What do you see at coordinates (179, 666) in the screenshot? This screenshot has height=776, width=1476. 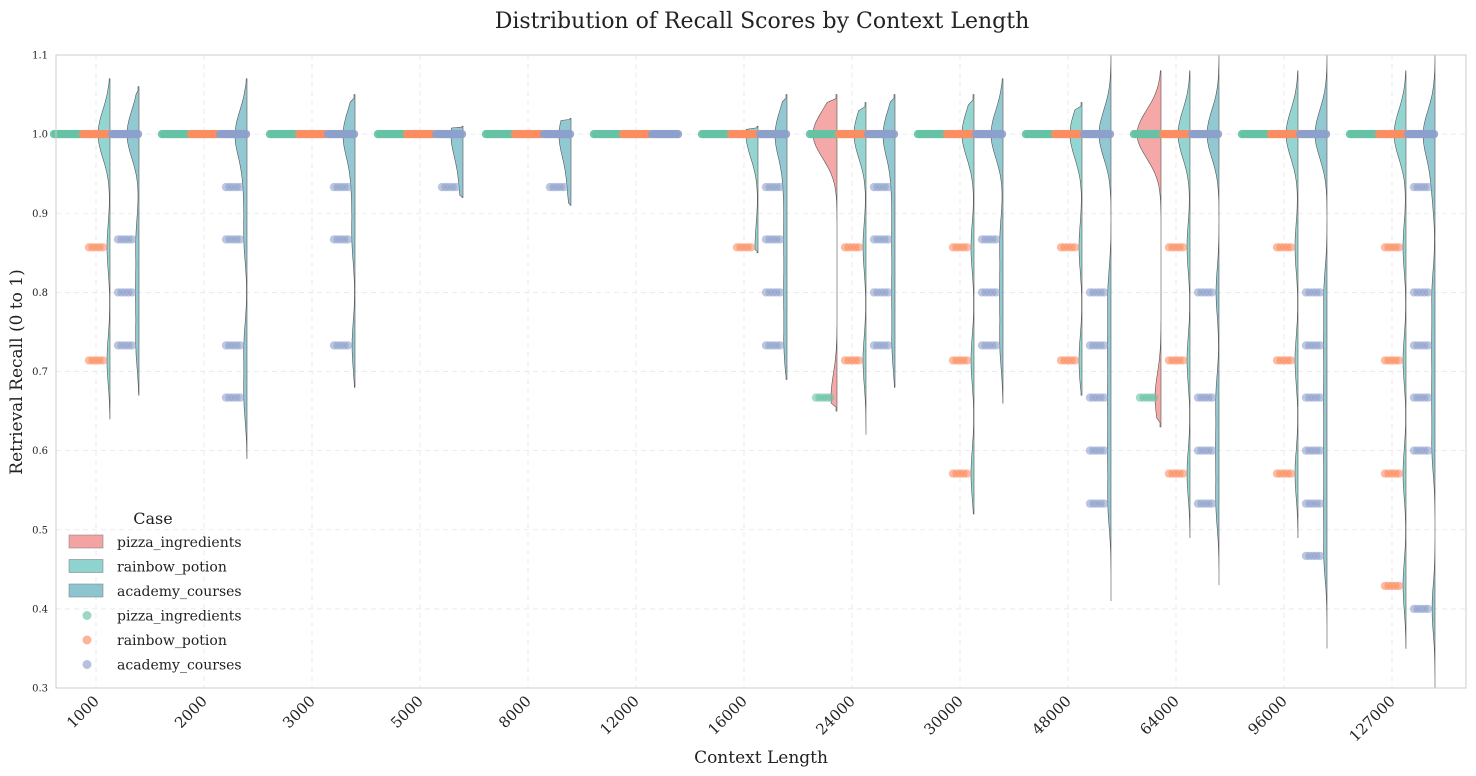 I see `legend-label-point: academy_courses` at bounding box center [179, 666].